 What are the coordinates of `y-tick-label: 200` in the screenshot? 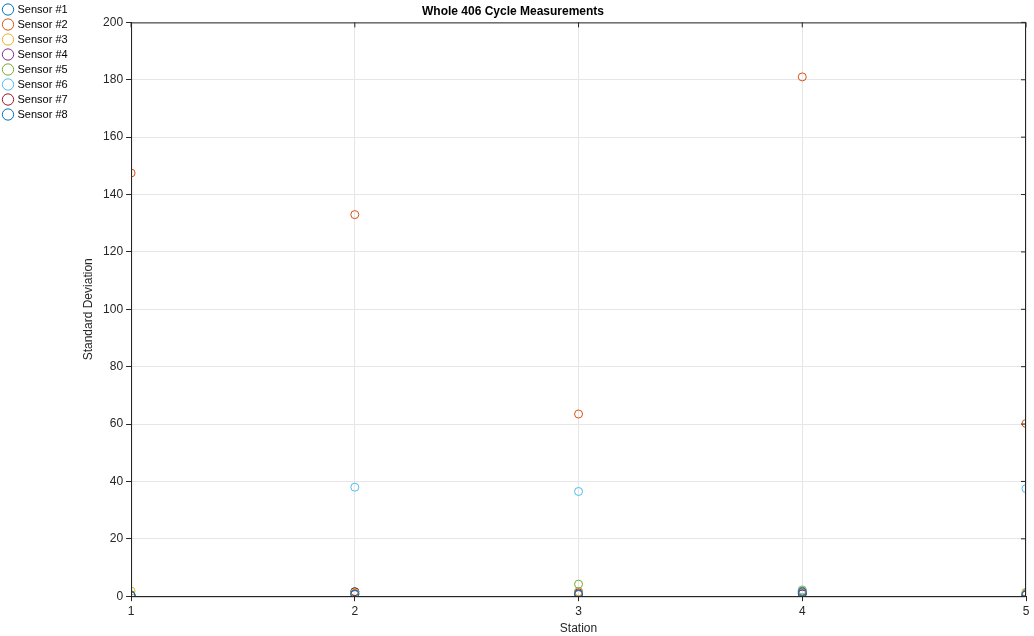 It's located at (113, 21).